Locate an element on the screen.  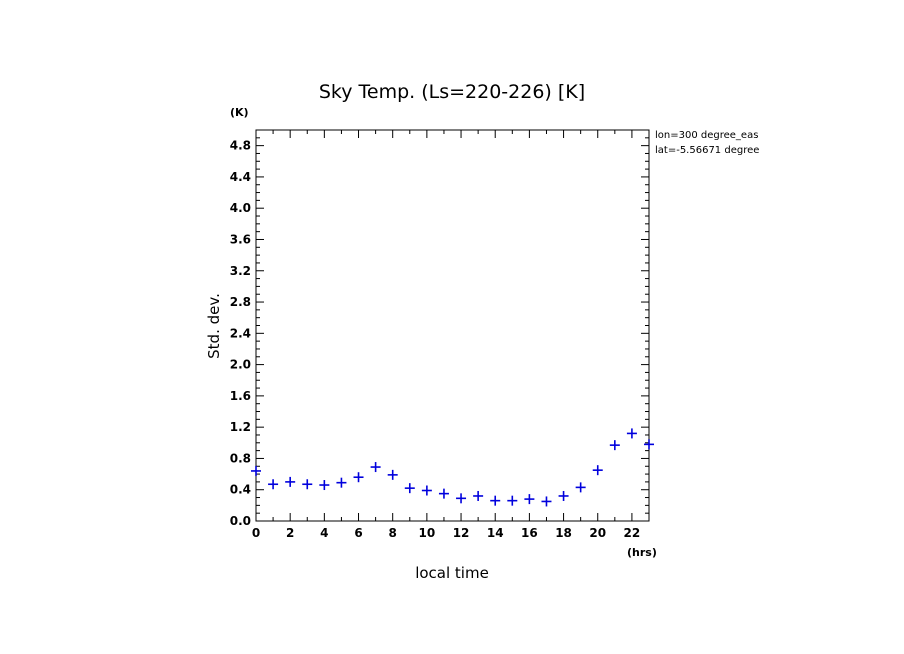
x-tick-label: 0 is located at coordinates (256, 533).